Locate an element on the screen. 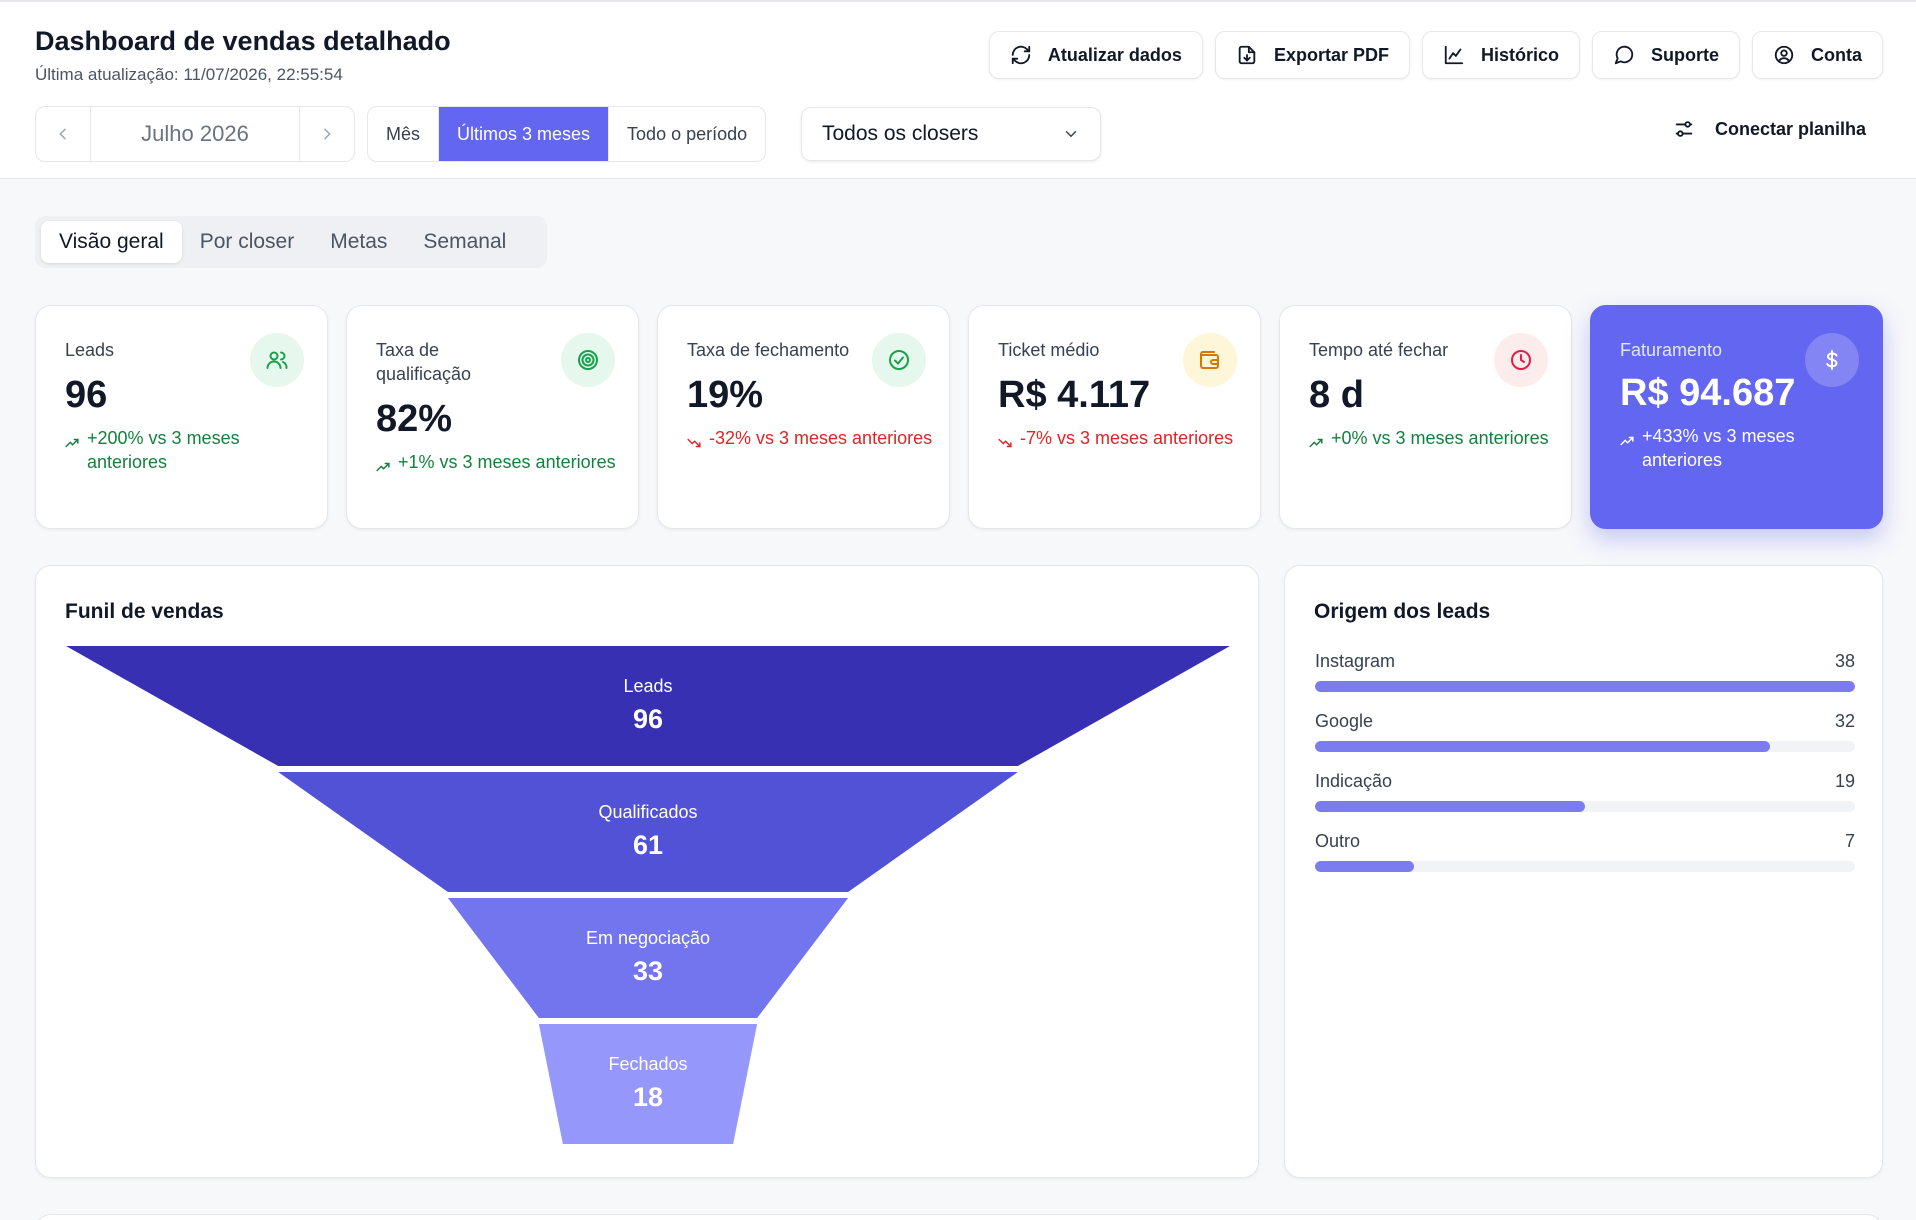  chevron-left-icon is located at coordinates (62, 134).